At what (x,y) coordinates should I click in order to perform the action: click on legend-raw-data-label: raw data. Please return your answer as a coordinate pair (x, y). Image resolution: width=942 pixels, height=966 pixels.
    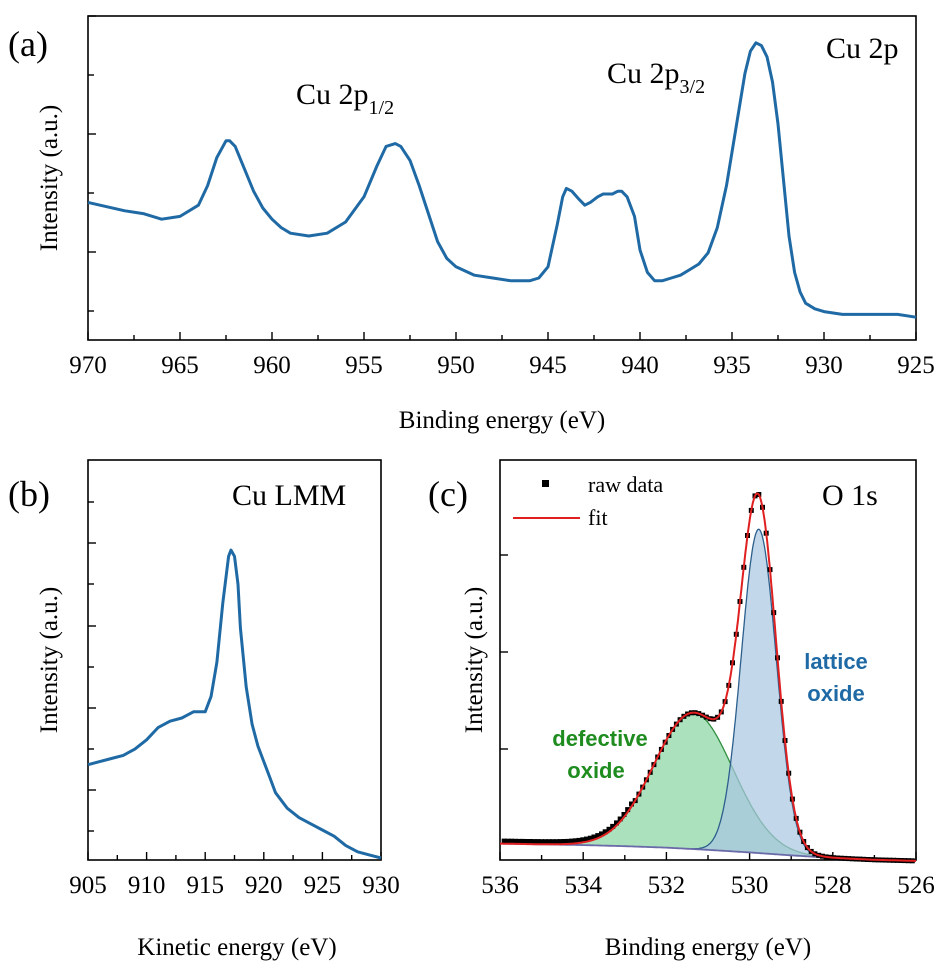
    Looking at the image, I should click on (625, 484).